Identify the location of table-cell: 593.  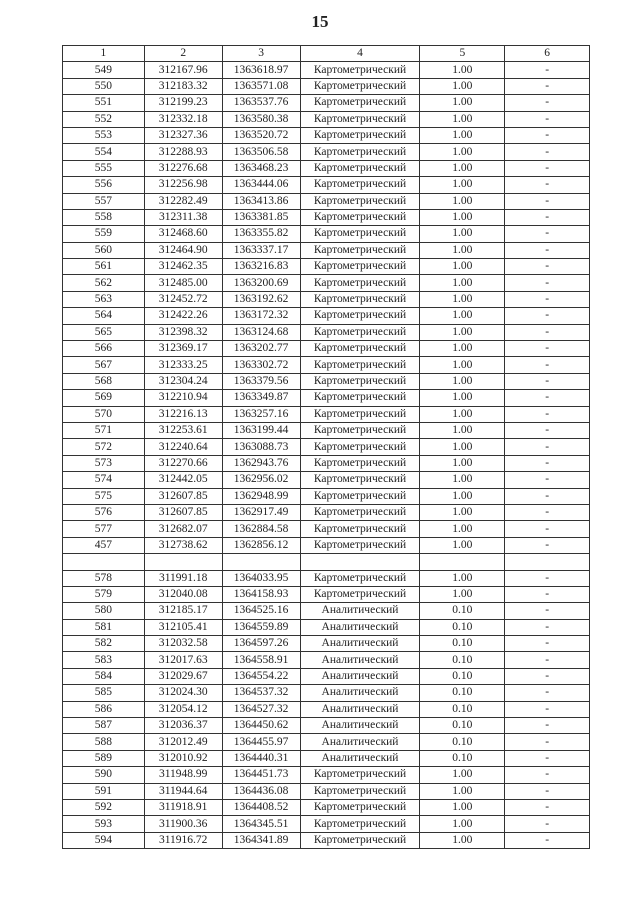
(103, 824).